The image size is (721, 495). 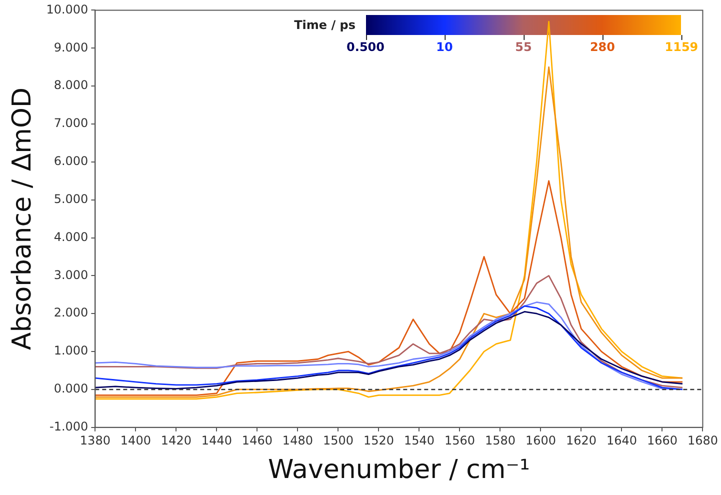 I want to click on y-tick-label: 5.000, so click(x=71, y=199).